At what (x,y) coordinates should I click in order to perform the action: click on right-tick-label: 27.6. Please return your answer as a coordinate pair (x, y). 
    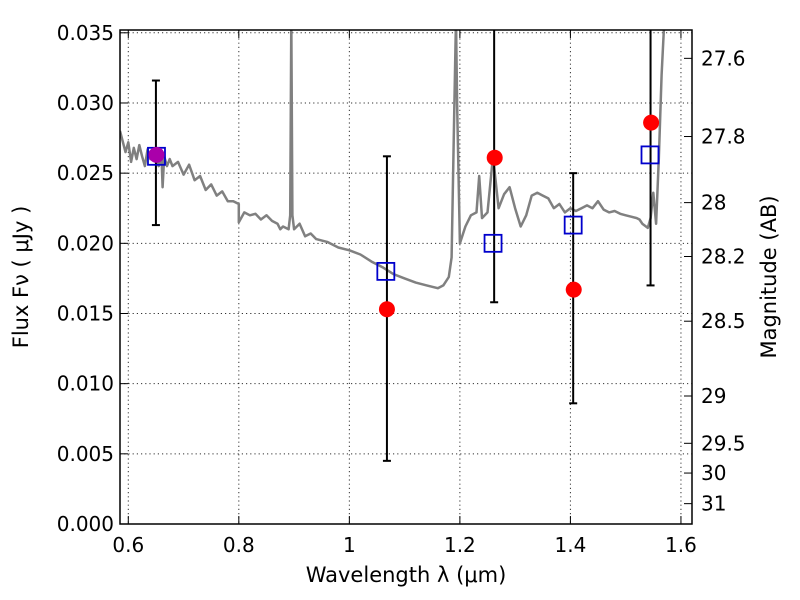
    Looking at the image, I should click on (723, 58).